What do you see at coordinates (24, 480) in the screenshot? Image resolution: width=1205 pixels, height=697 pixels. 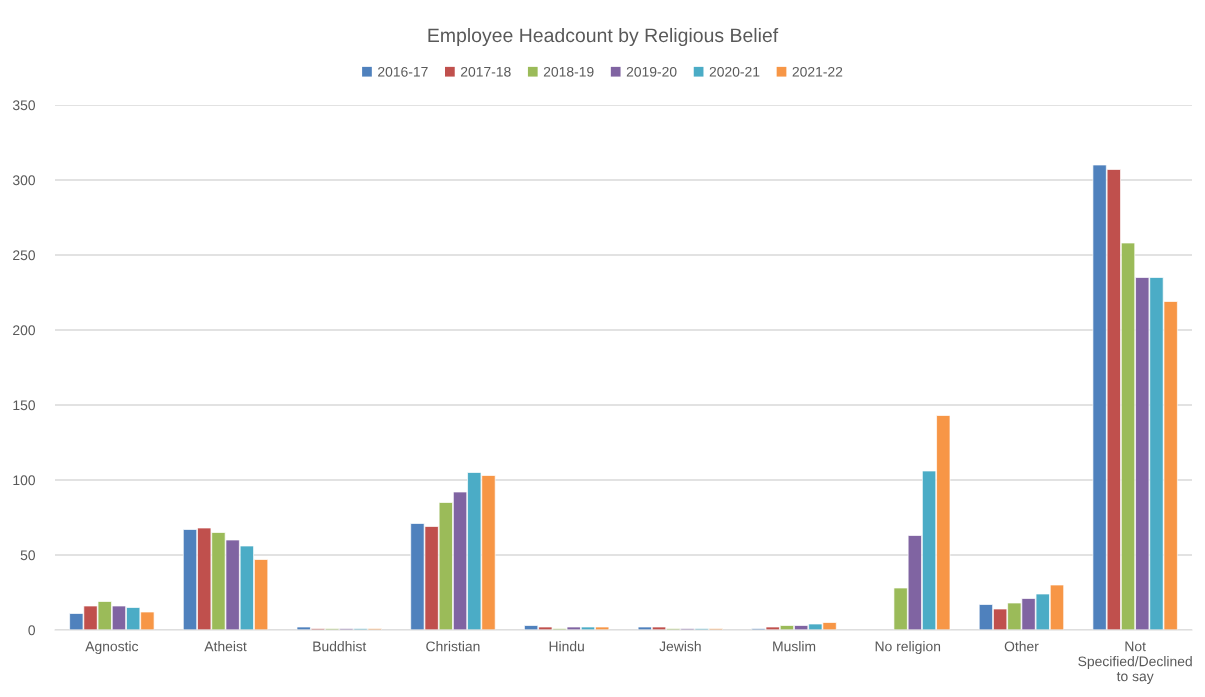 I see `y-tick-label: 100` at bounding box center [24, 480].